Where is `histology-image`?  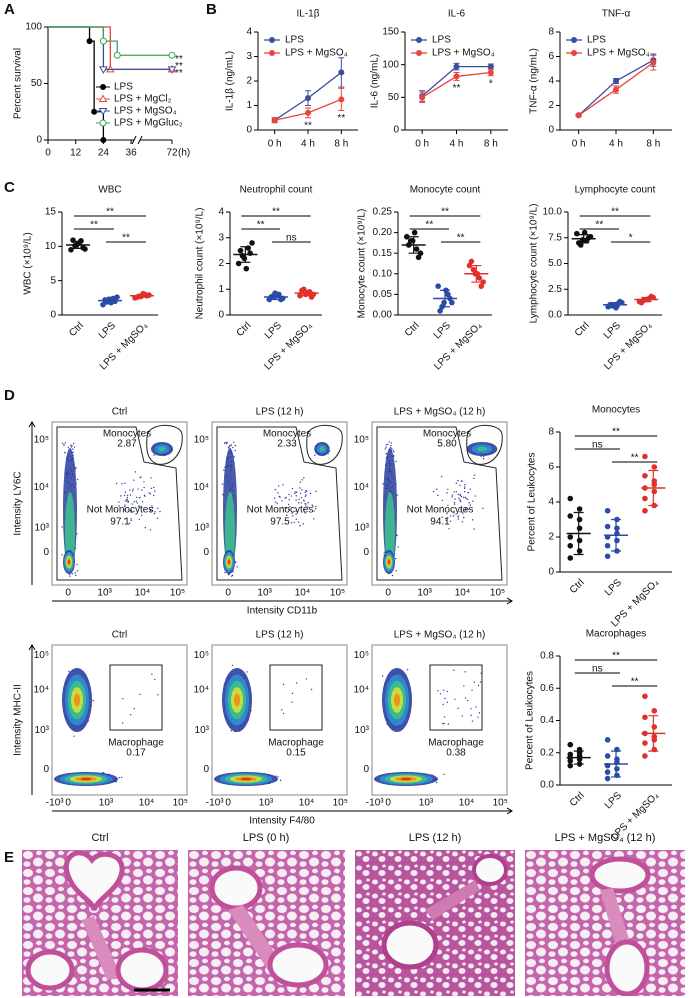 histology-image is located at coordinates (266, 923).